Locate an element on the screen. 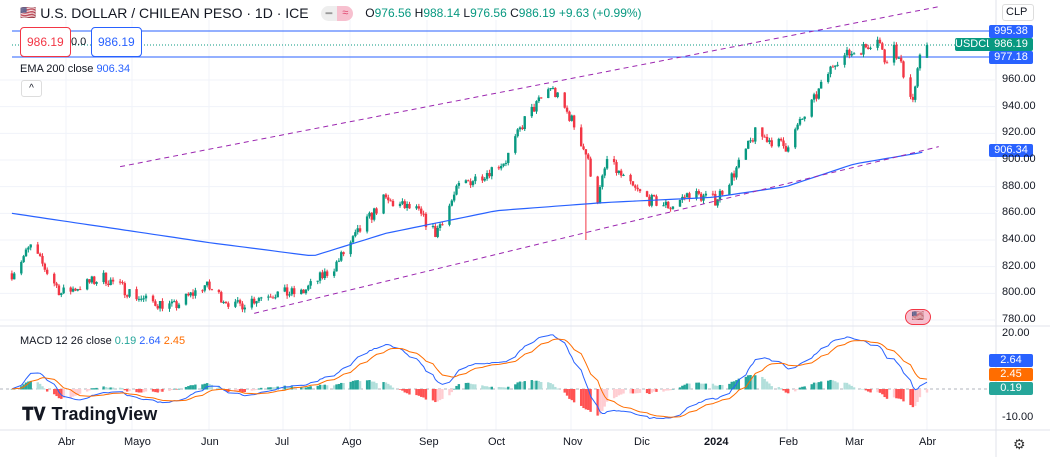  settings-icon: ⚙ is located at coordinates (1019, 444).